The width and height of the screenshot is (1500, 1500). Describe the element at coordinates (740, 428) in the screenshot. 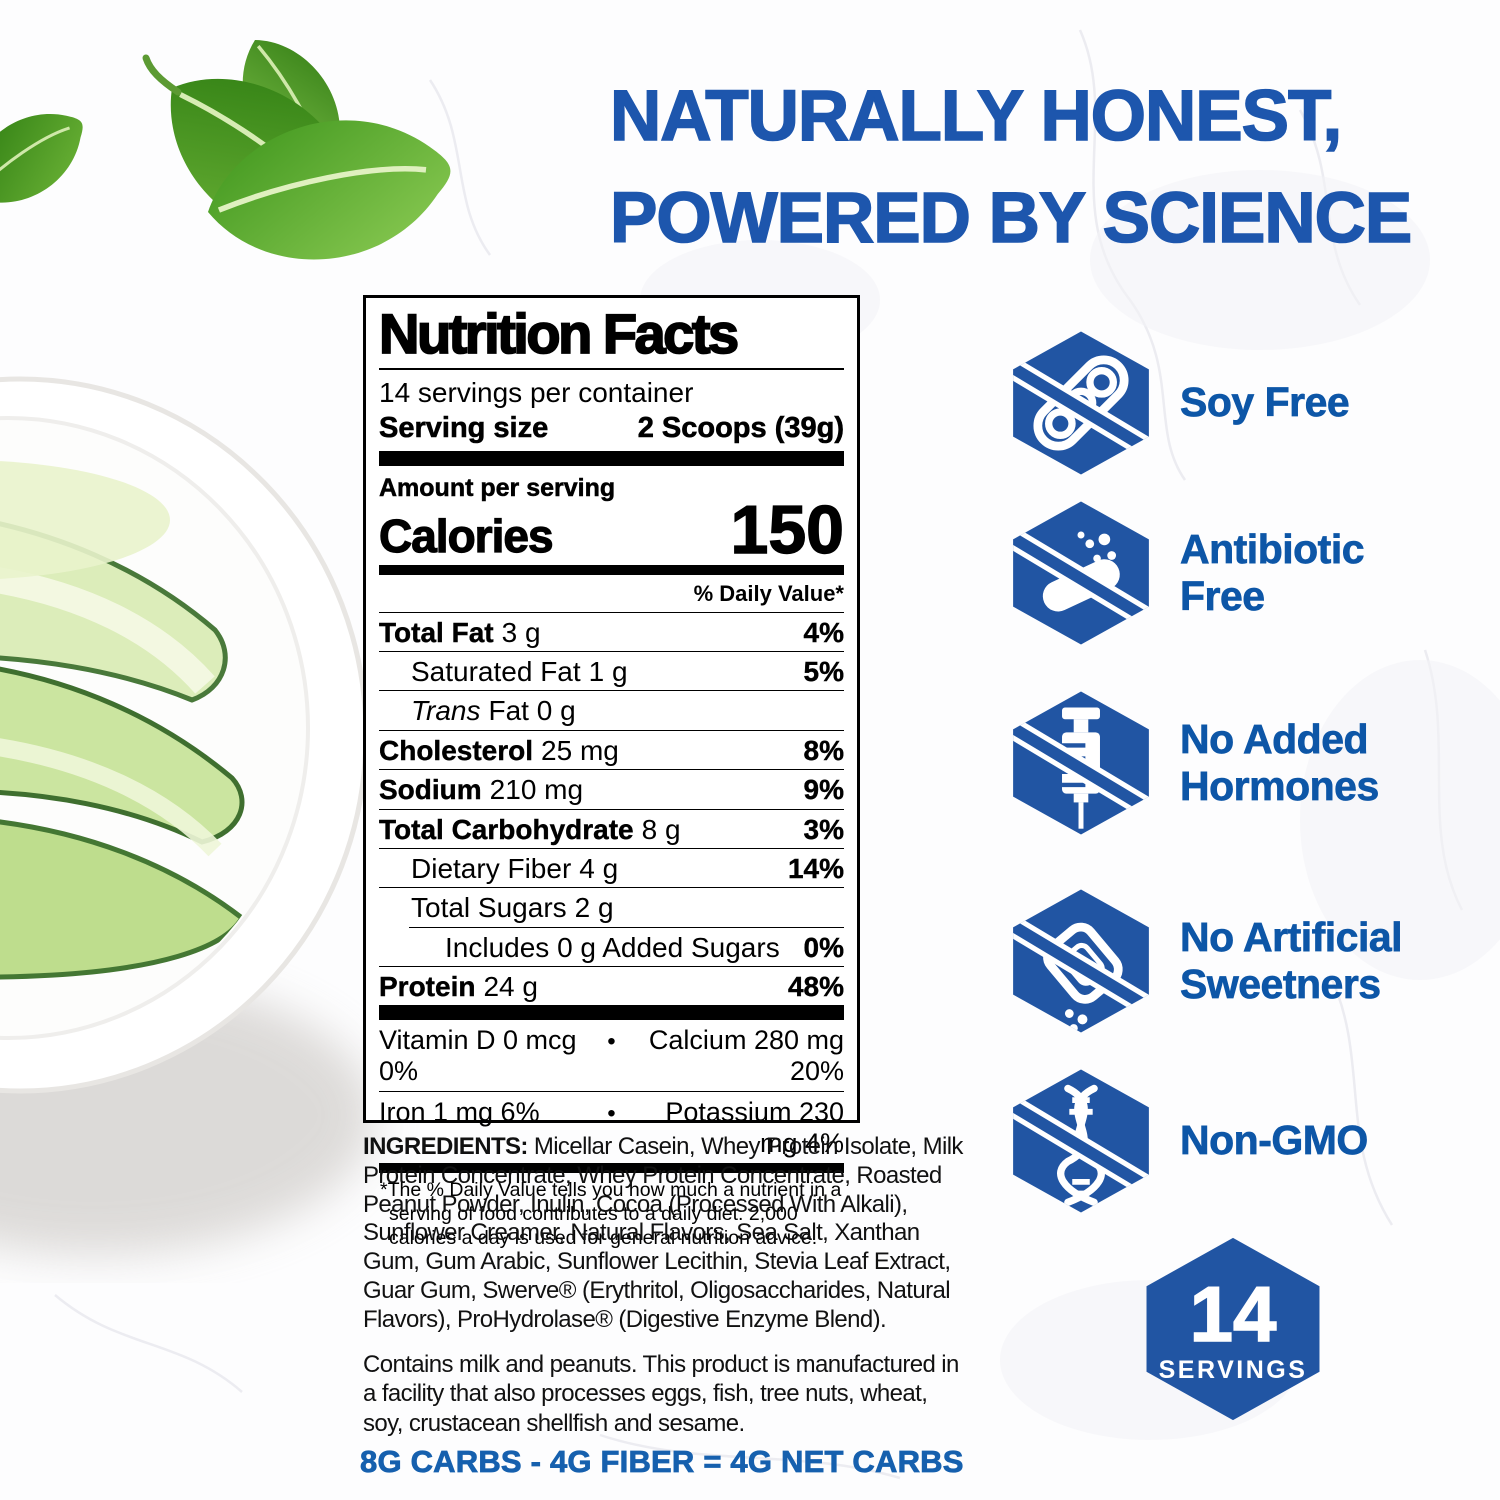

I see `serving-size-value: 2 Scoops (39g)` at that location.